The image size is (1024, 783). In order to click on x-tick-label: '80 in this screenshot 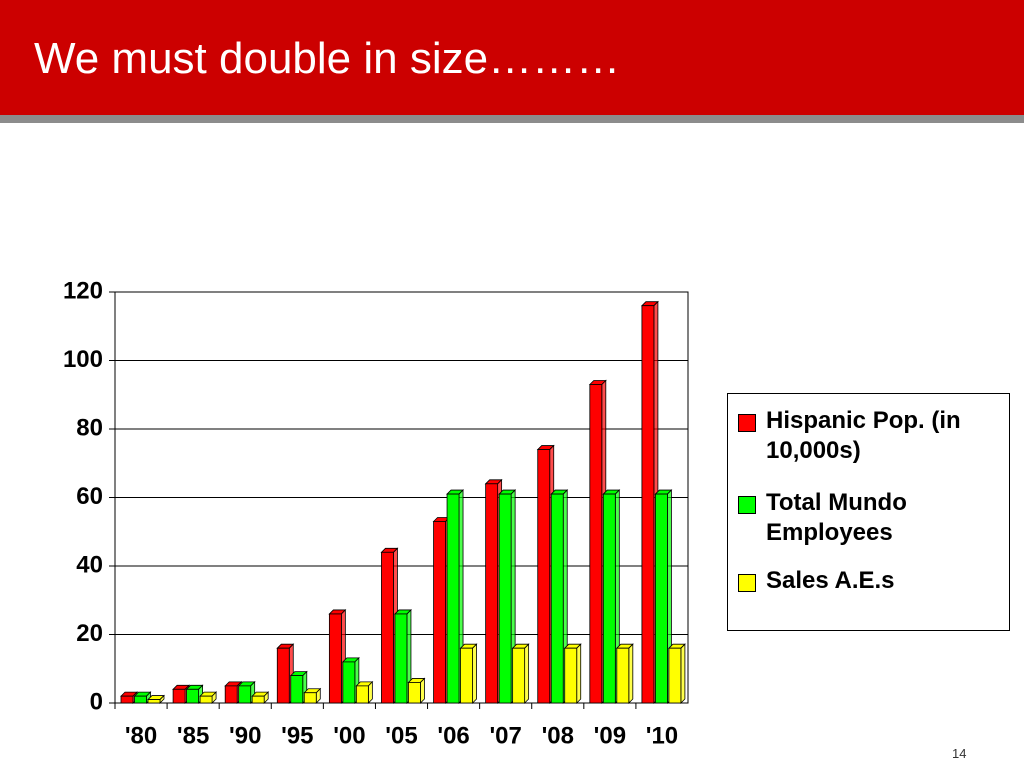, I will do `click(141, 735)`.